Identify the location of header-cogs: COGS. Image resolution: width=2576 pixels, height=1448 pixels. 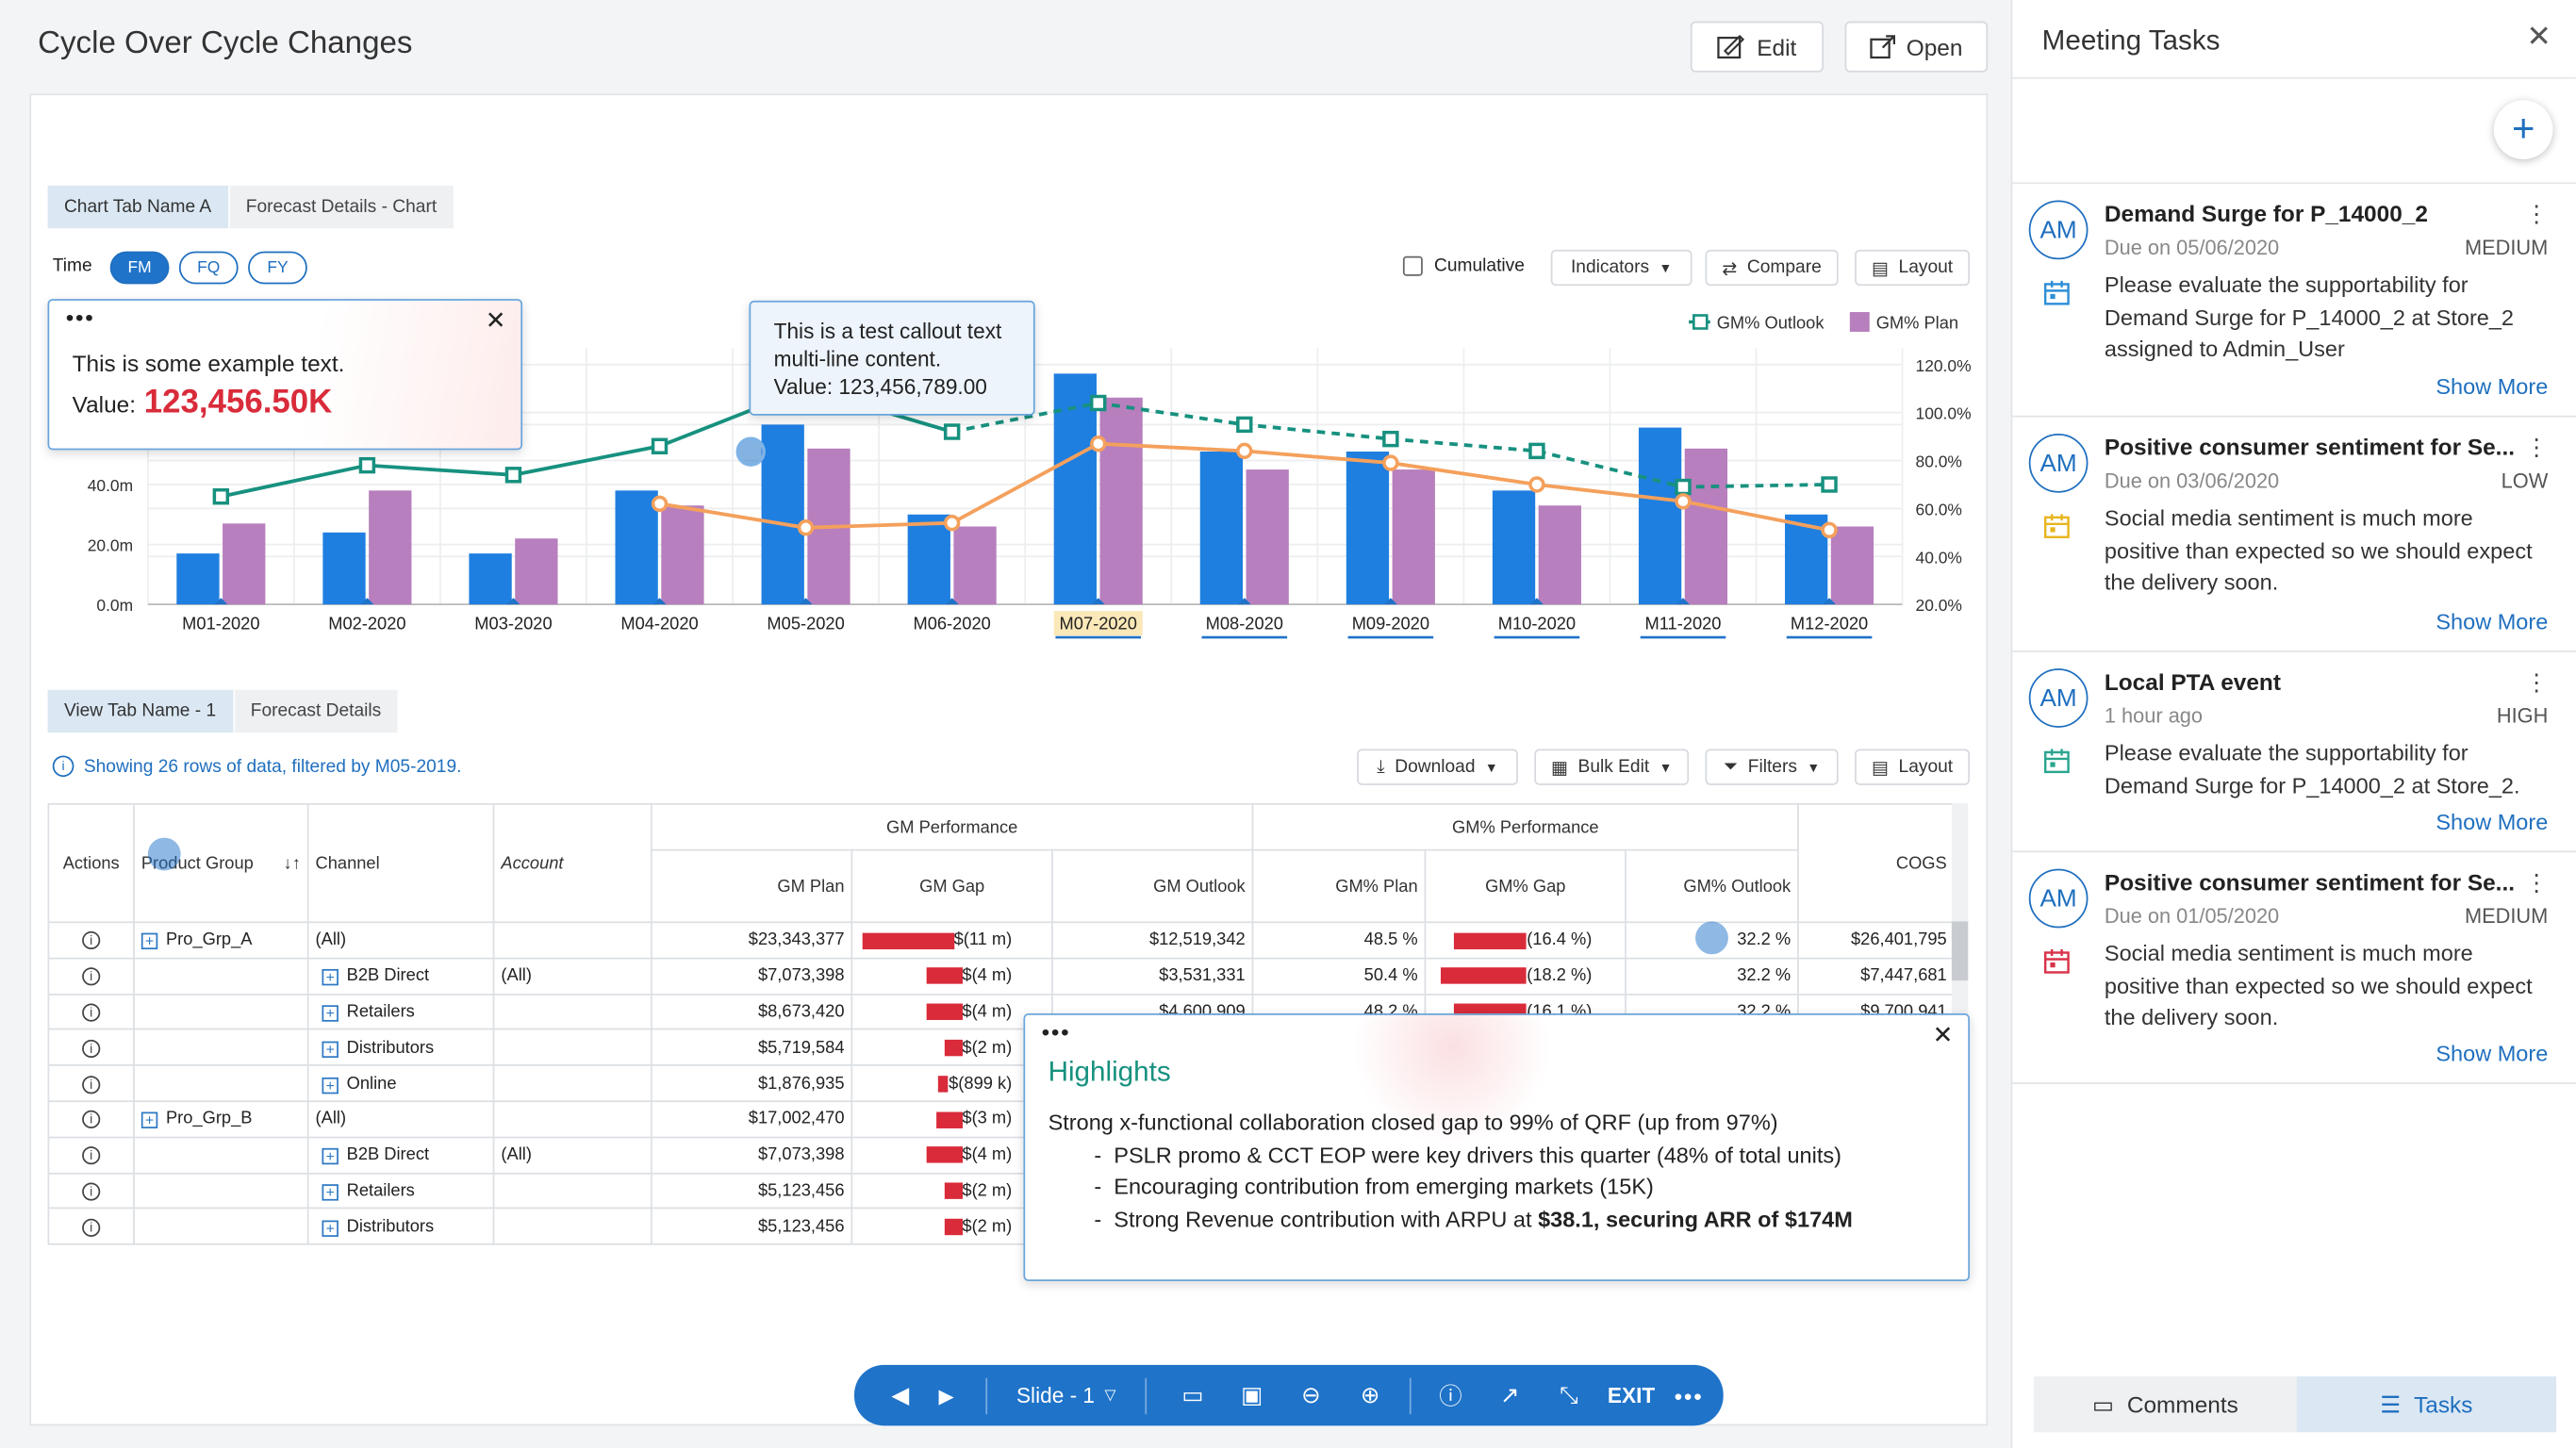
(1876, 863).